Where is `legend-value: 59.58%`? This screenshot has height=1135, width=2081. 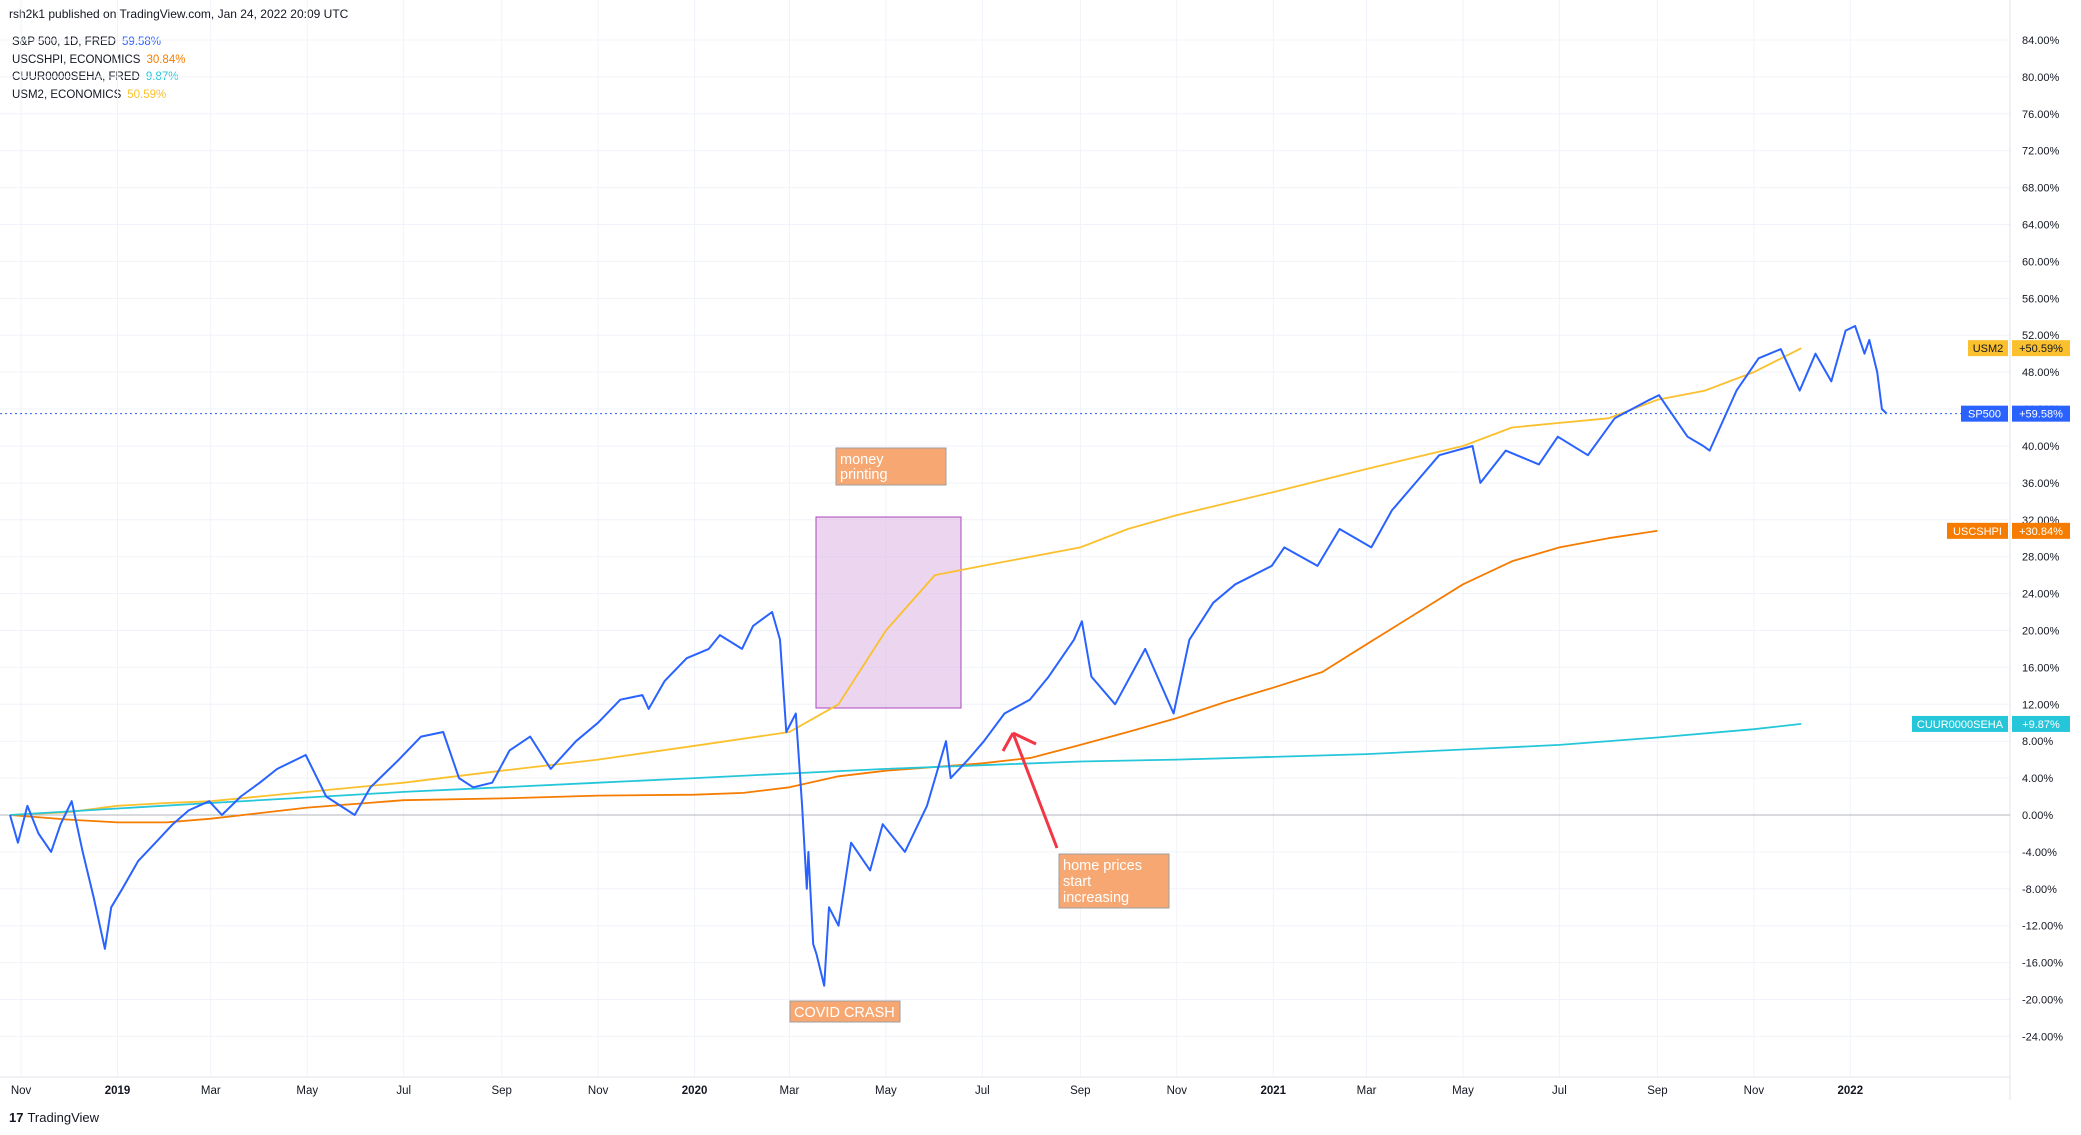
legend-value: 59.58% is located at coordinates (141, 42).